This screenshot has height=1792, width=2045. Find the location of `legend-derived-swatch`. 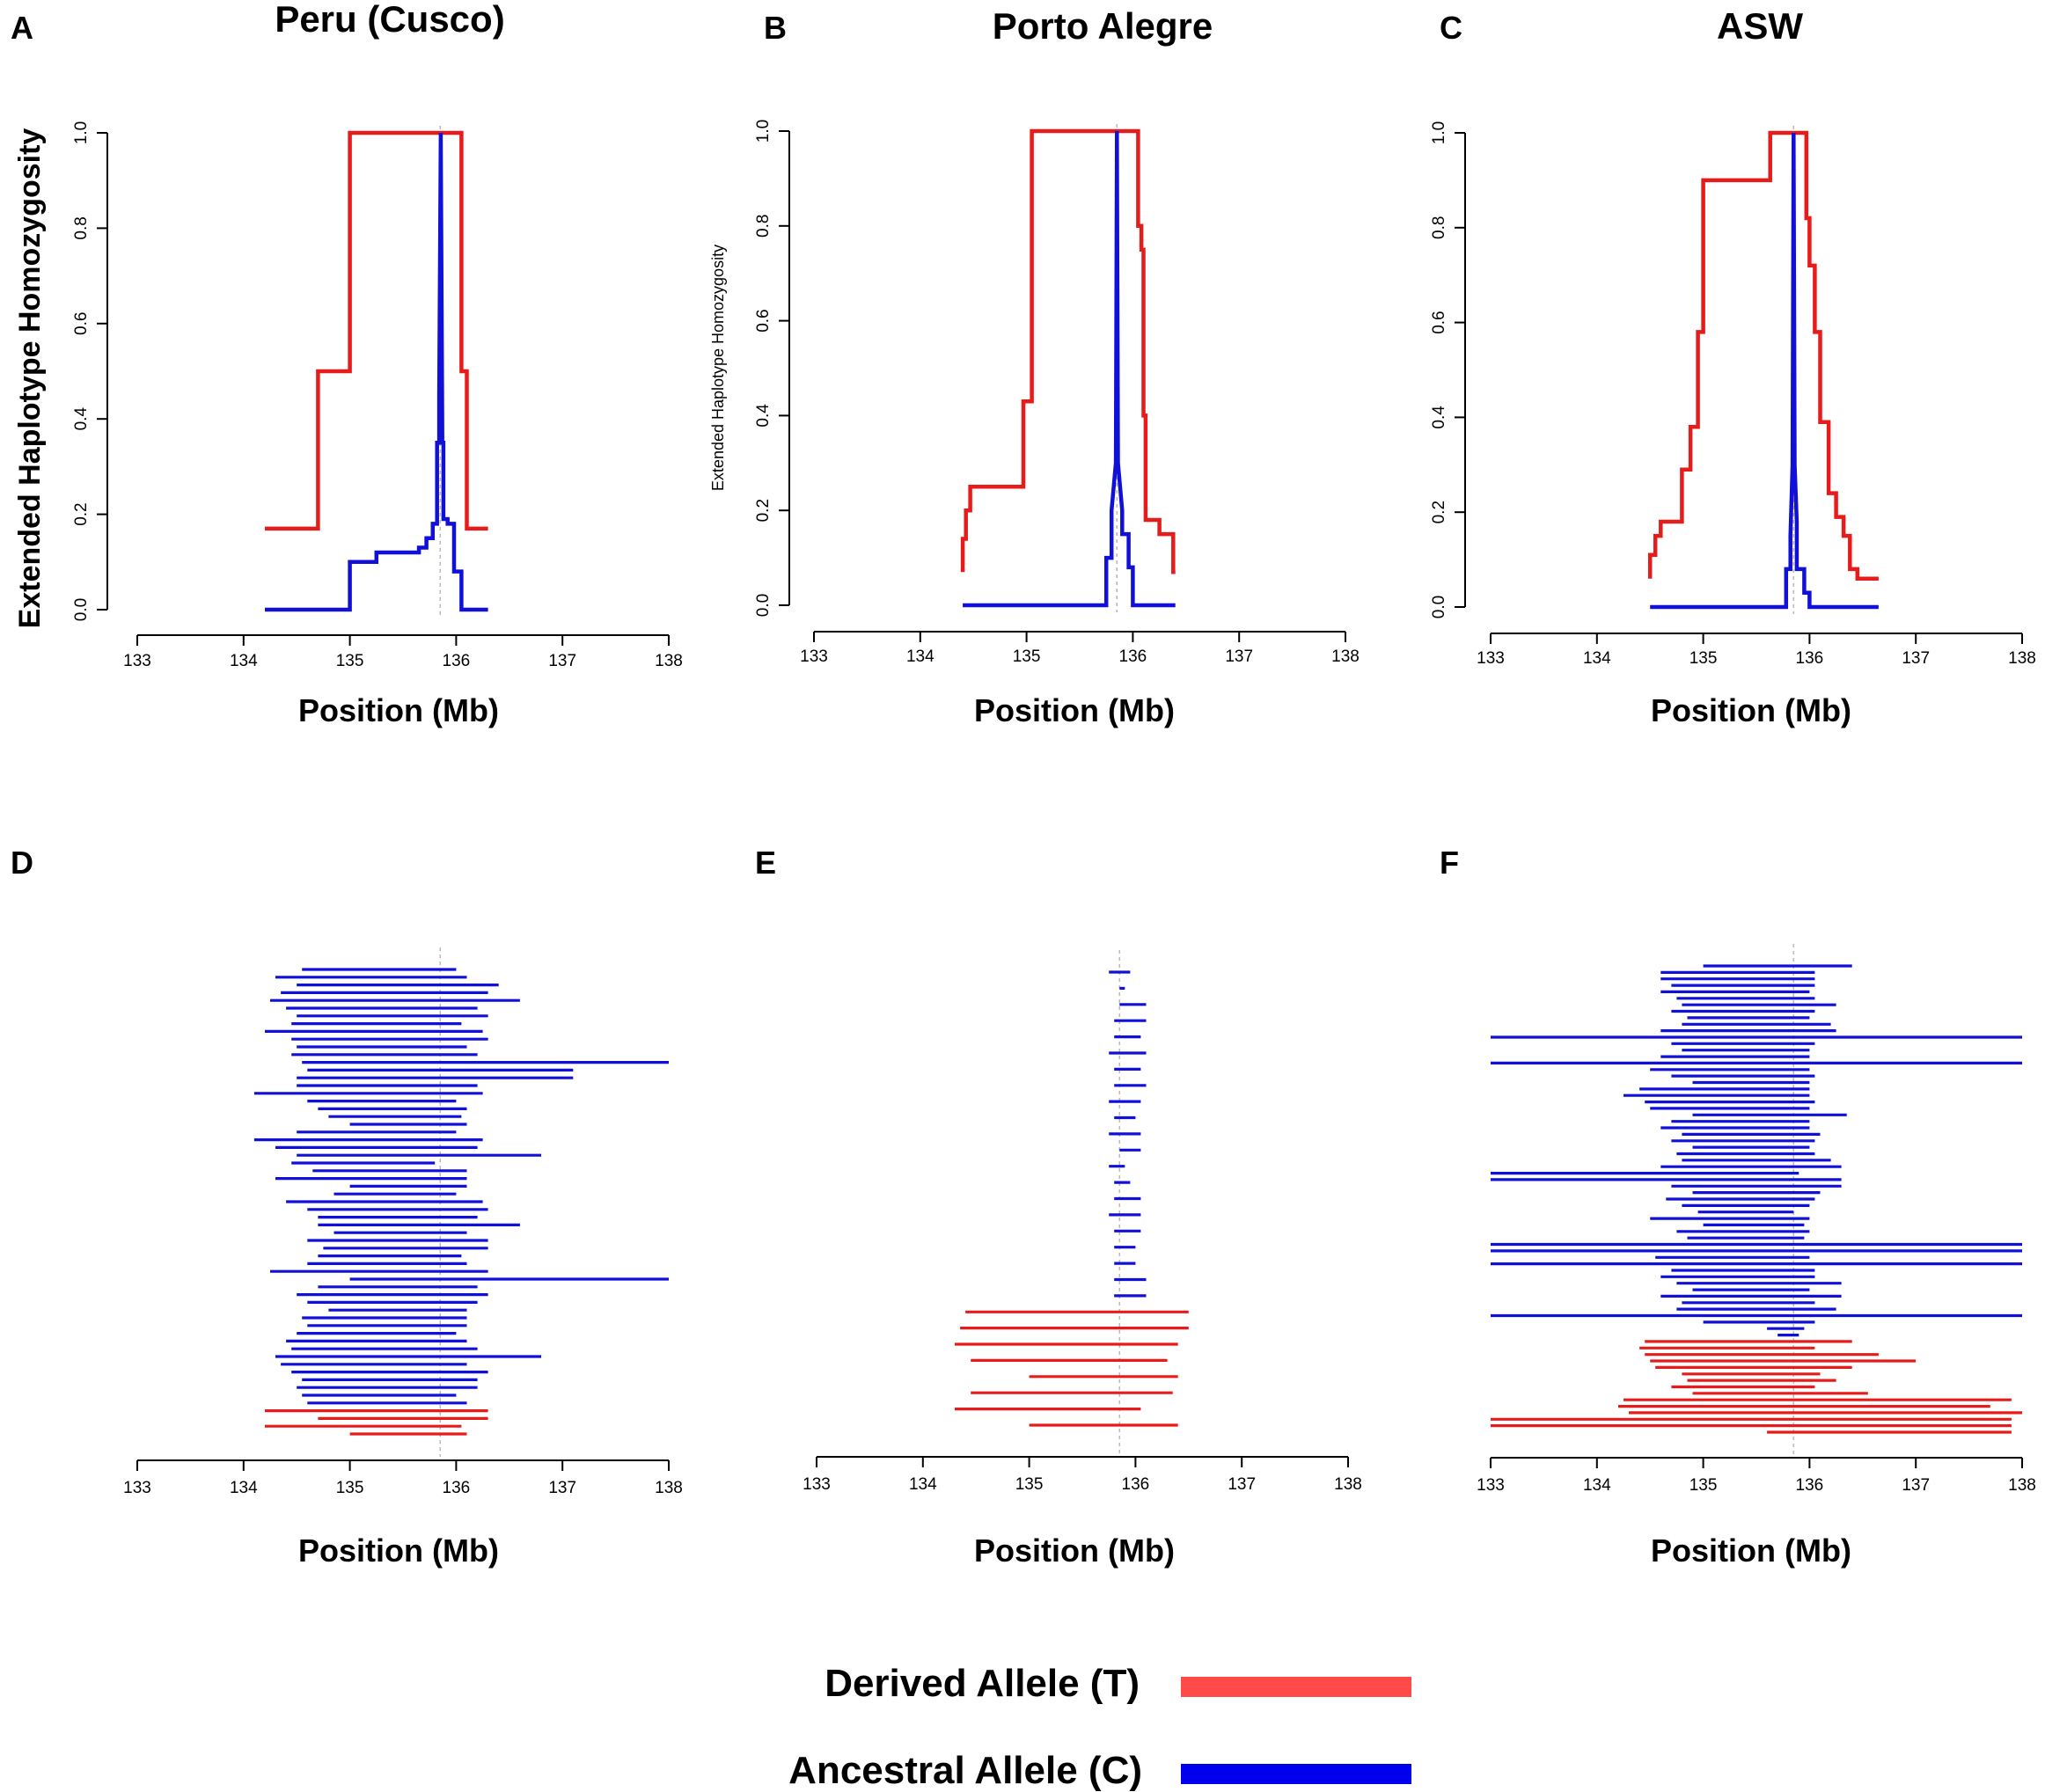

legend-derived-swatch is located at coordinates (1296, 1687).